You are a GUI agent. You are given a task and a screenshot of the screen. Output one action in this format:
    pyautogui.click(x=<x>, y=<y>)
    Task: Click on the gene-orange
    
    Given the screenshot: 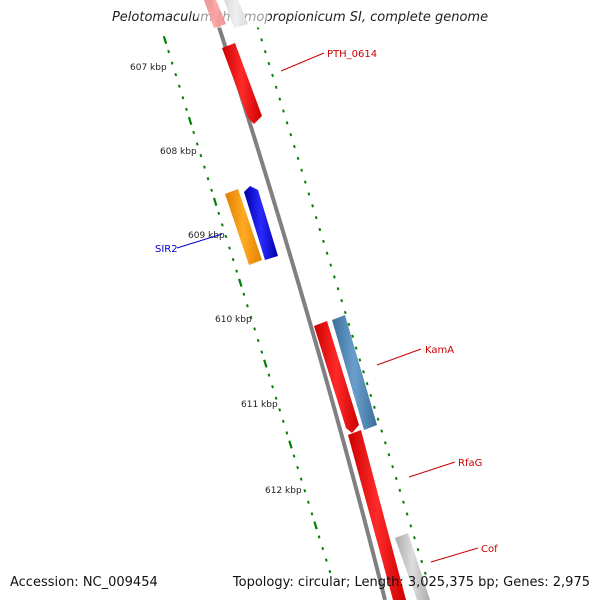 What is the action you would take?
    pyautogui.click(x=243, y=227)
    